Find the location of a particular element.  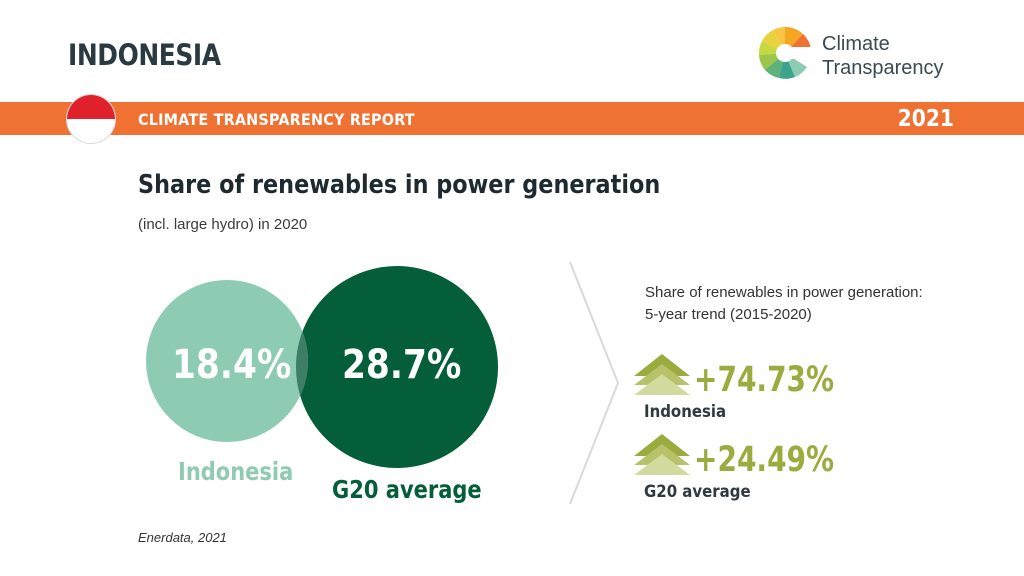

indonesia-circle is located at coordinates (227, 361).